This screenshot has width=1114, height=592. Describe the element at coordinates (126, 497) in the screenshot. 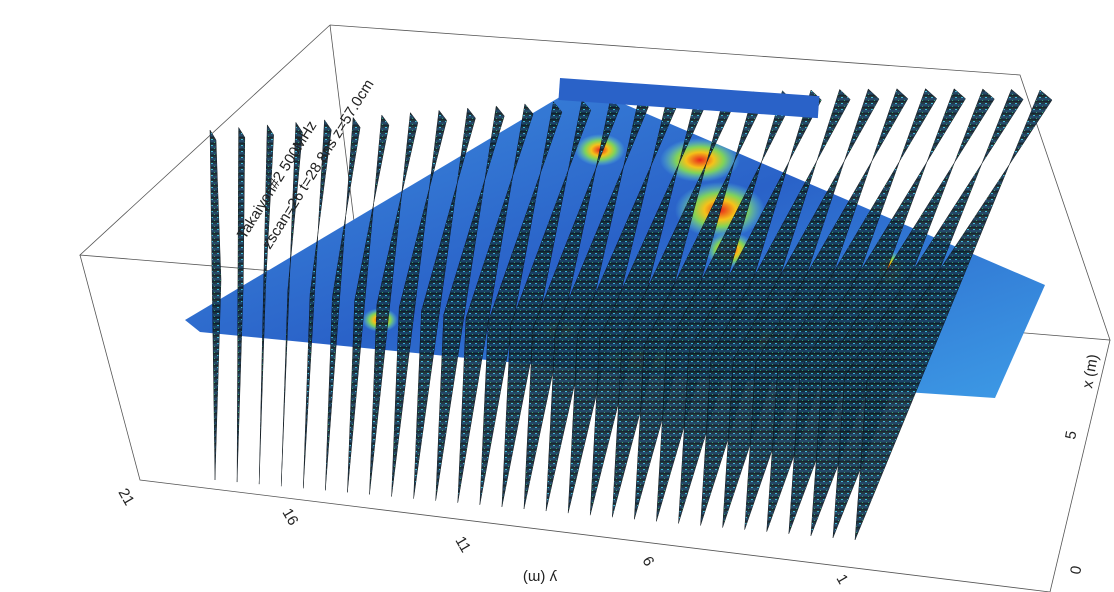

I see `y-tick-label: 21` at that location.